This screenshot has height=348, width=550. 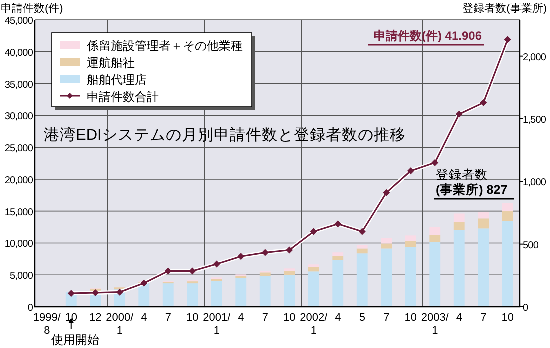 What do you see at coordinates (531, 246) in the screenshot?
I see `y2-tick-label: 500` at bounding box center [531, 246].